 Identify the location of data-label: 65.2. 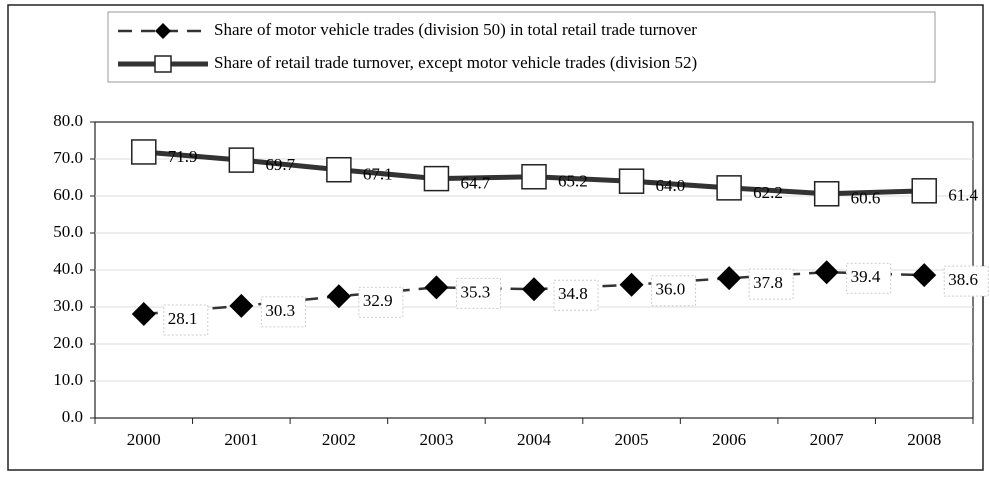
(573, 181).